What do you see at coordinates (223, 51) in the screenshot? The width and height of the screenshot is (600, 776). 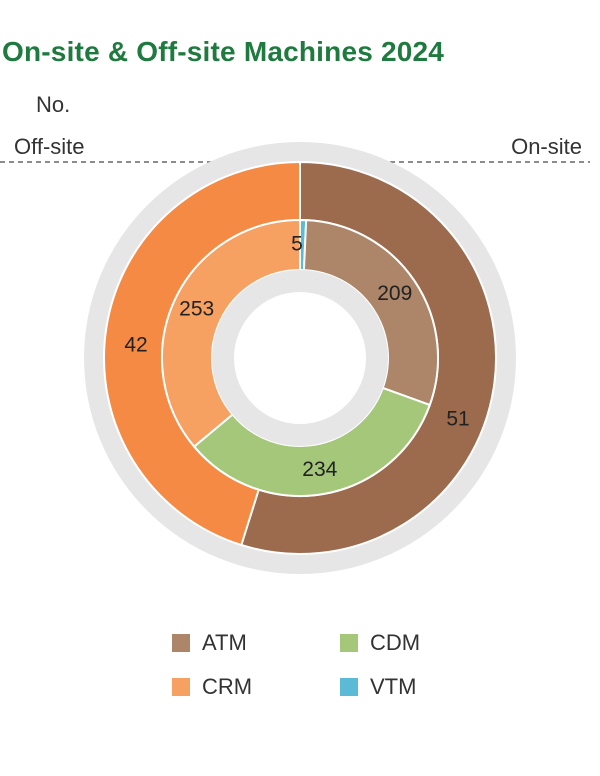 I see `chart-title: On-site & Off-site Machines 2024` at bounding box center [223, 51].